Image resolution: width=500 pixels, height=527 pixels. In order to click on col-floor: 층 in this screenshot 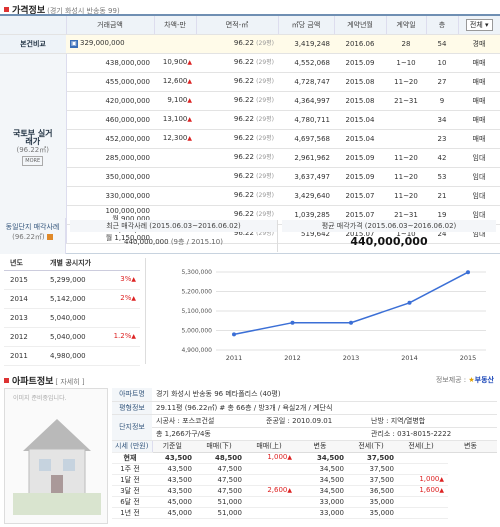, I will do `click(441, 24)`.